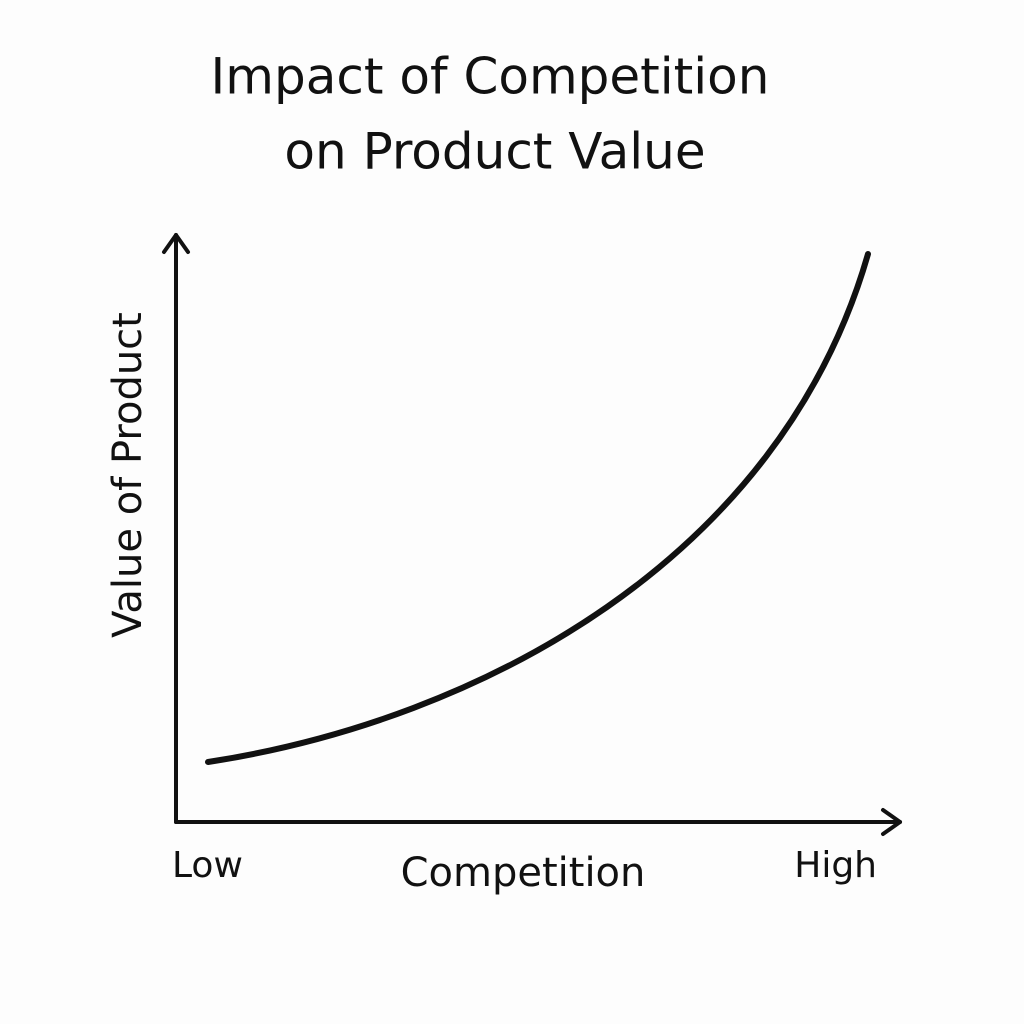  Describe the element at coordinates (835, 865) in the screenshot. I see `x-high-label: High` at that location.